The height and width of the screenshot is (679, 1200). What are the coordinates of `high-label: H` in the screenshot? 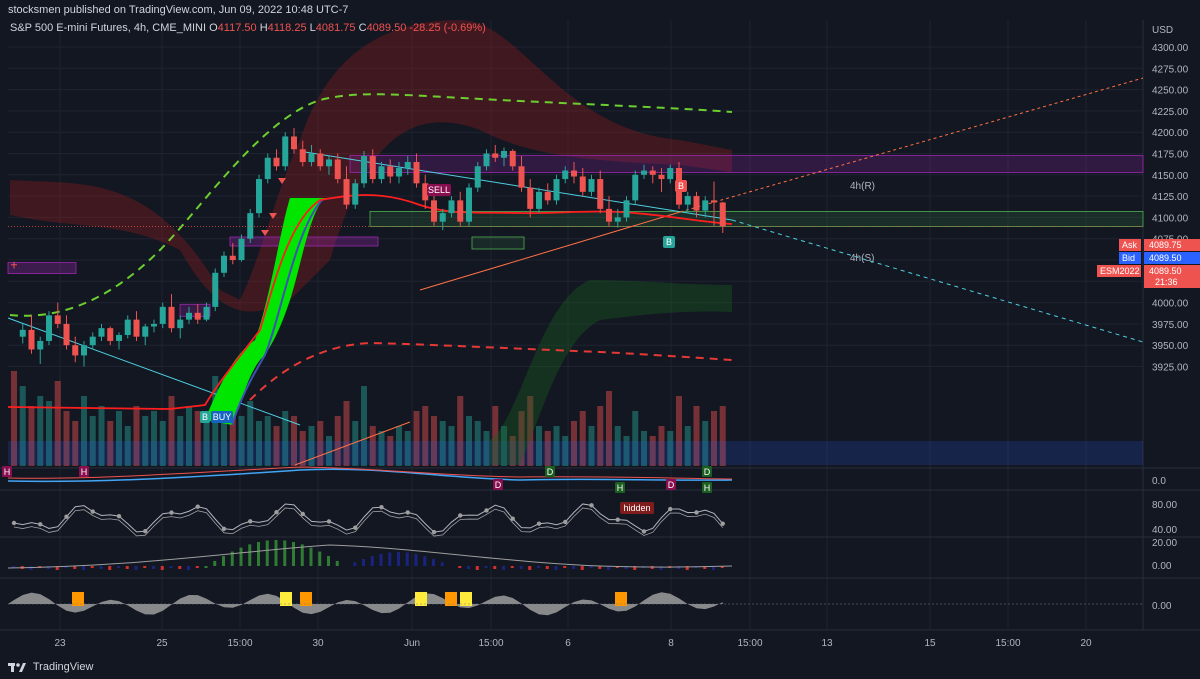 It's located at (263, 28).